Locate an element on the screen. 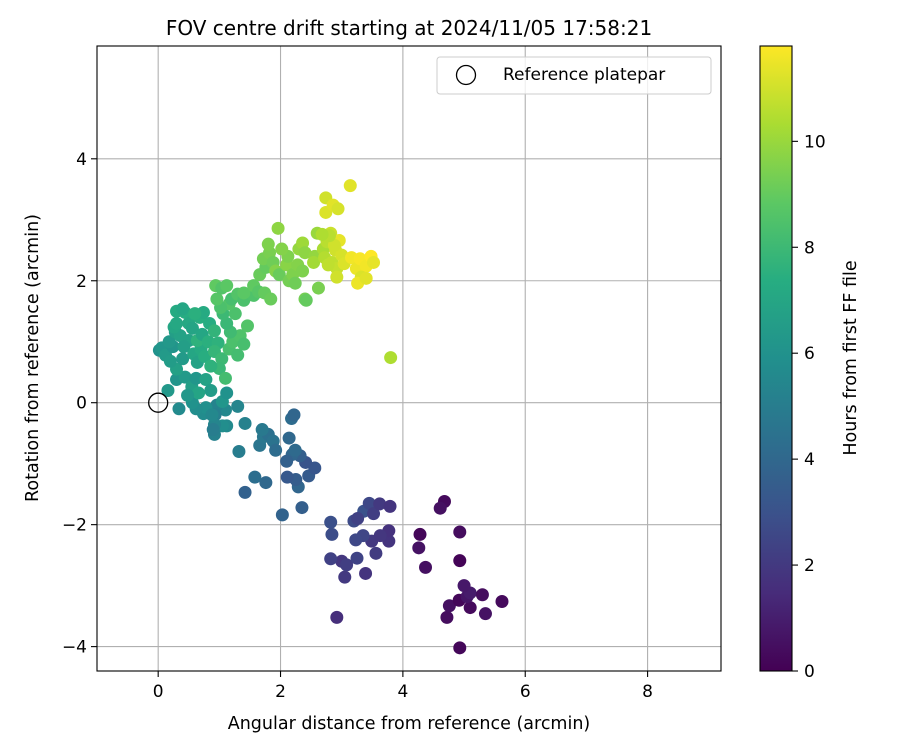 This screenshot has height=750, width=900. colorbar-tick-label: 8 is located at coordinates (809, 248).